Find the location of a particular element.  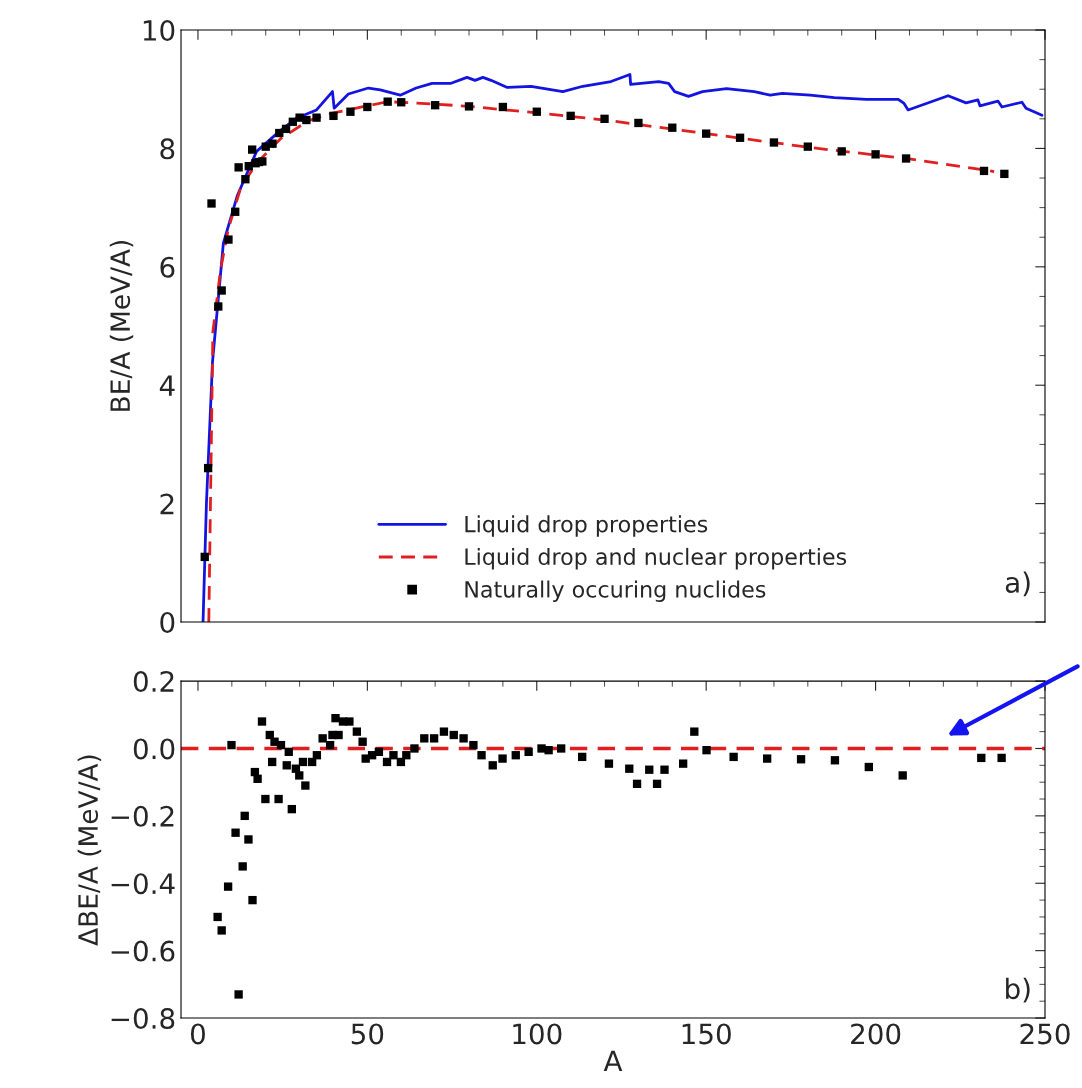

y-tick-label: 2 is located at coordinates (167, 504).